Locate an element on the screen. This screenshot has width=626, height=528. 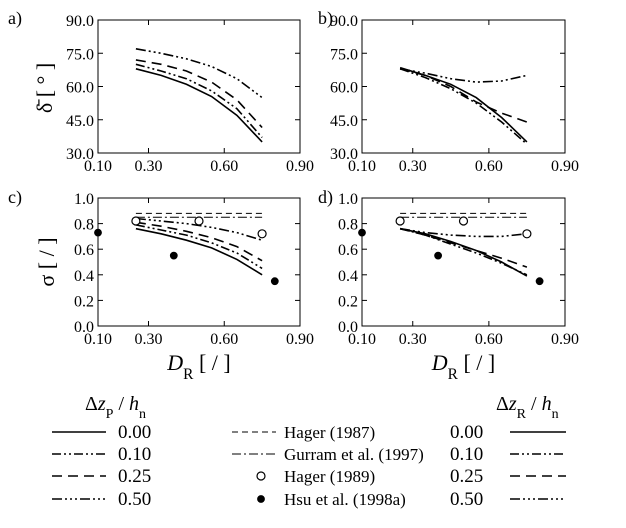
legend-left-label: 0.50 is located at coordinates (134, 499).